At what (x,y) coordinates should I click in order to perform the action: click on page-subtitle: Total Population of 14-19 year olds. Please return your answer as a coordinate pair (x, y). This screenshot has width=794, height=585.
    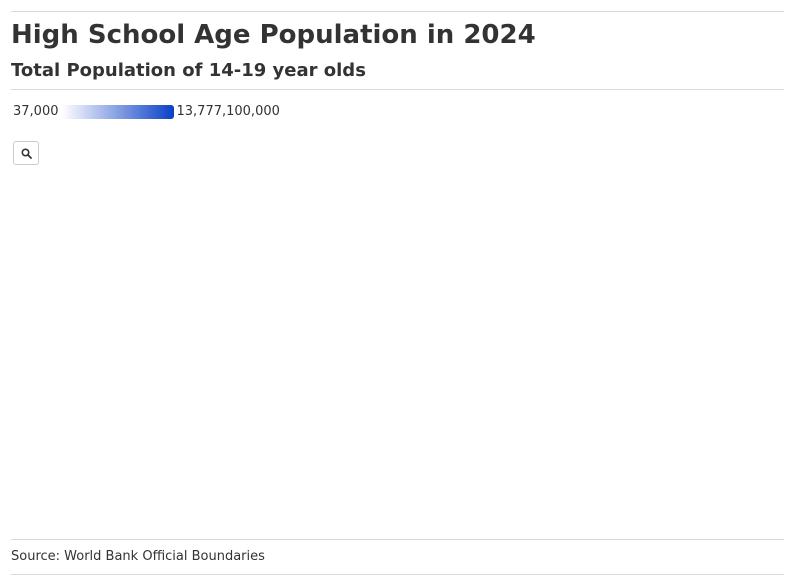
    Looking at the image, I should click on (188, 70).